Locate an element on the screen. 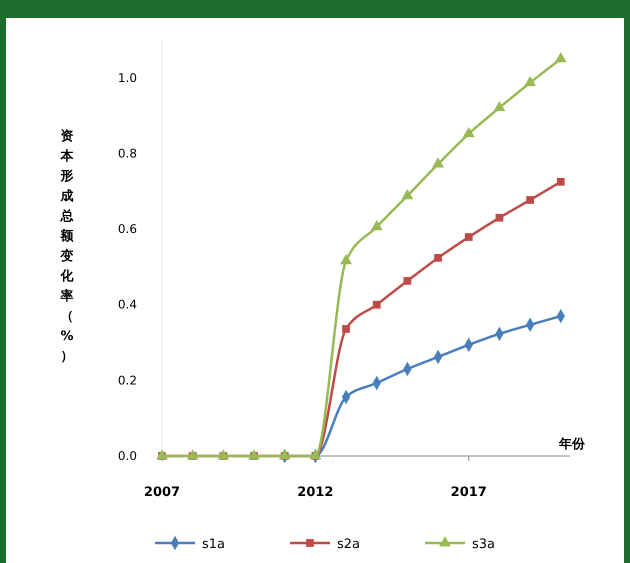  text: 资本形成总额变化率（%） is located at coordinates (67, 246).